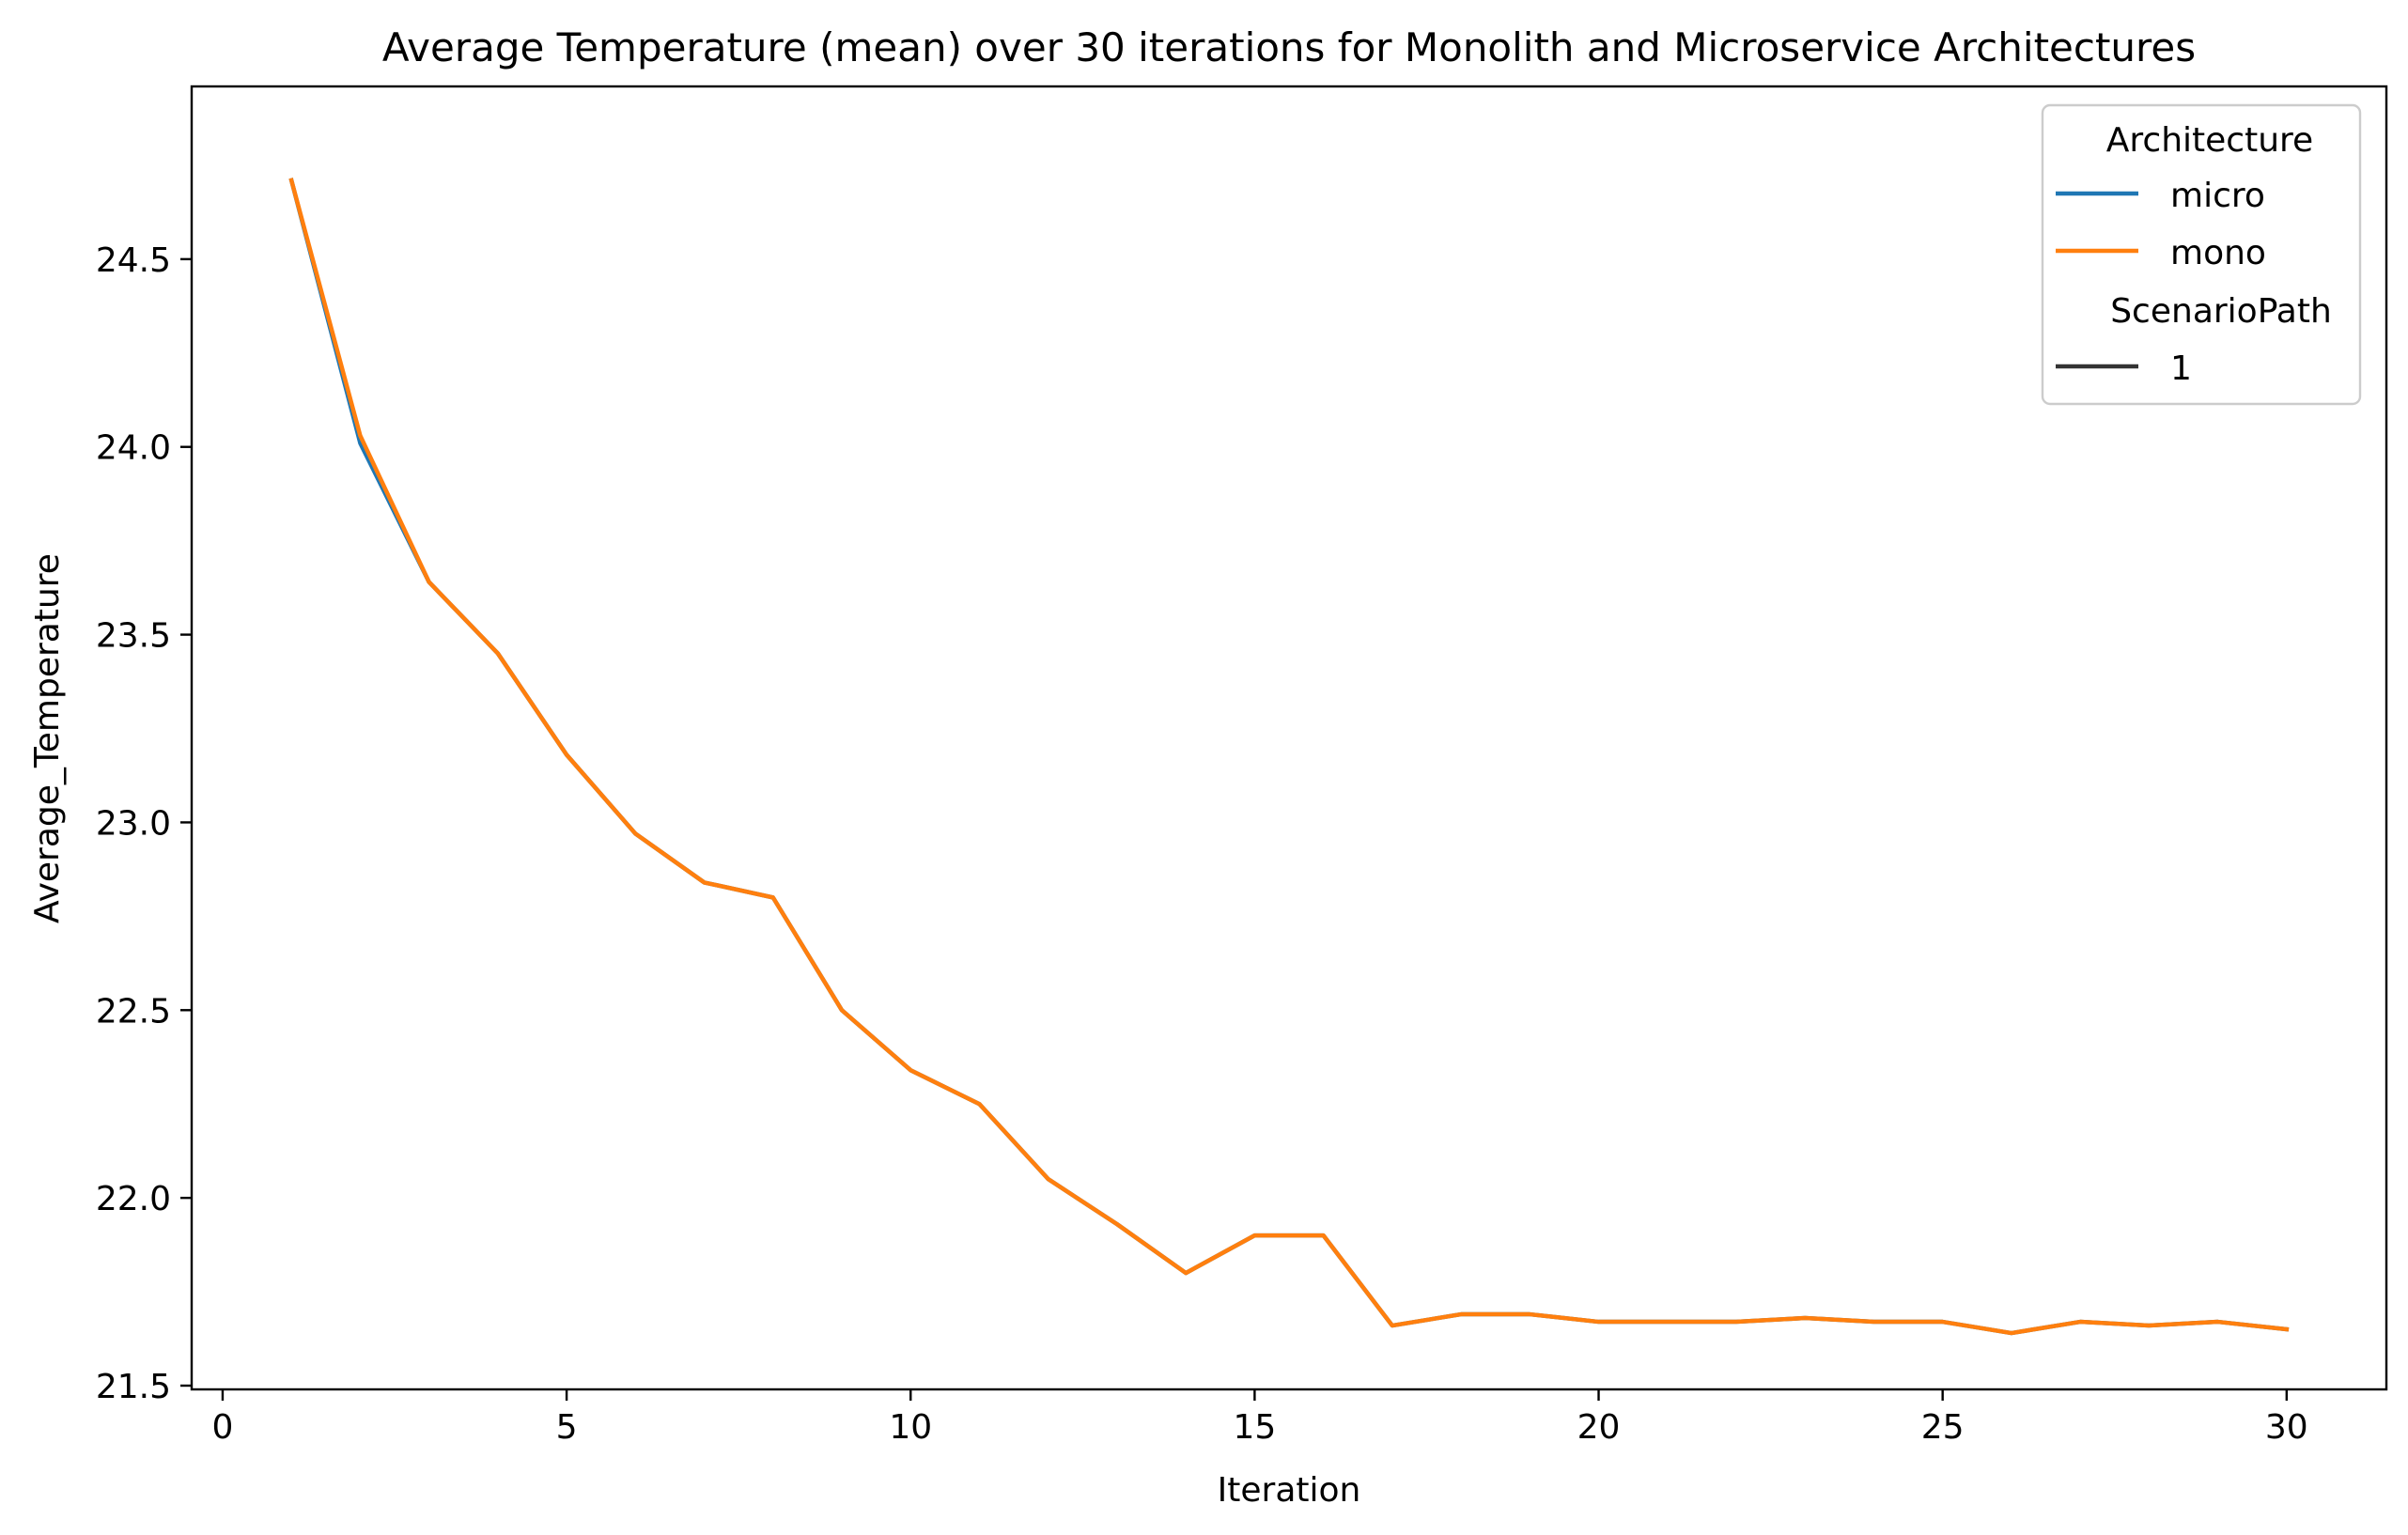 This screenshot has width=2408, height=1535. What do you see at coordinates (2181, 368) in the screenshot?
I see `legend-label-scenario-1: 1` at bounding box center [2181, 368].